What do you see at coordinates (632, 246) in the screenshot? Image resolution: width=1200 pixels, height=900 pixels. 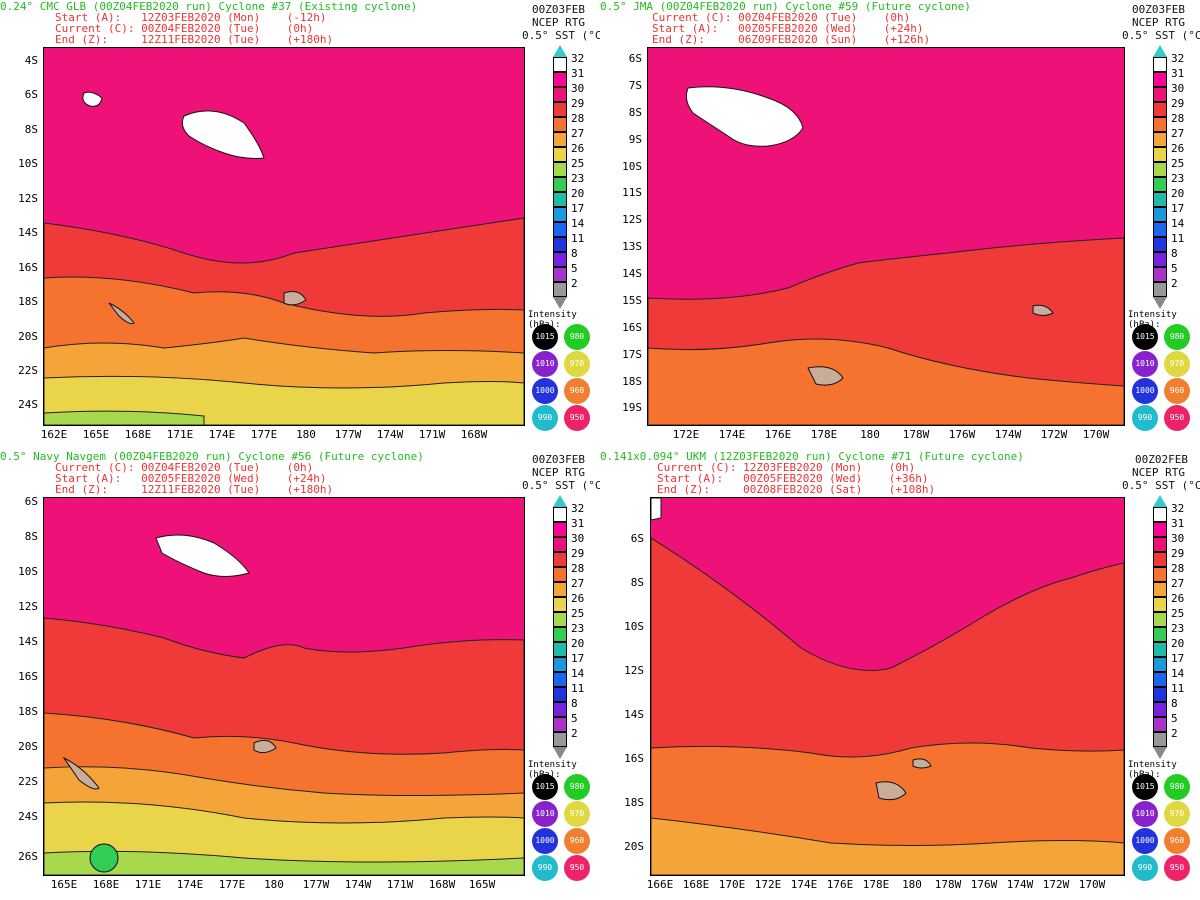 I see `lat-label: 13S` at bounding box center [632, 246].